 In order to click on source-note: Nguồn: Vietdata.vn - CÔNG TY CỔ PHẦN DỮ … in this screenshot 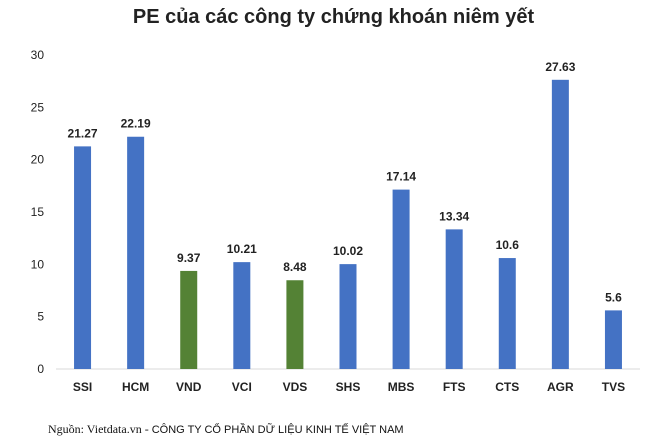, I will do `click(226, 429)`.